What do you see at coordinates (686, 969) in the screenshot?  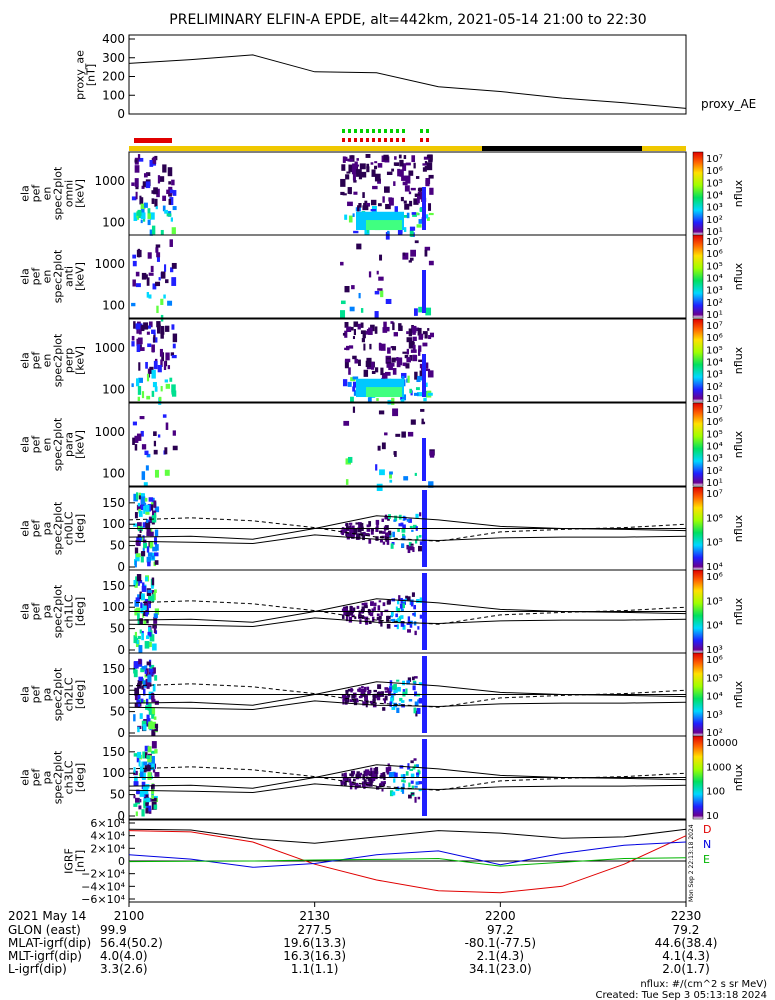 I see `footer-value: 2.0(1.7)` at bounding box center [686, 969].